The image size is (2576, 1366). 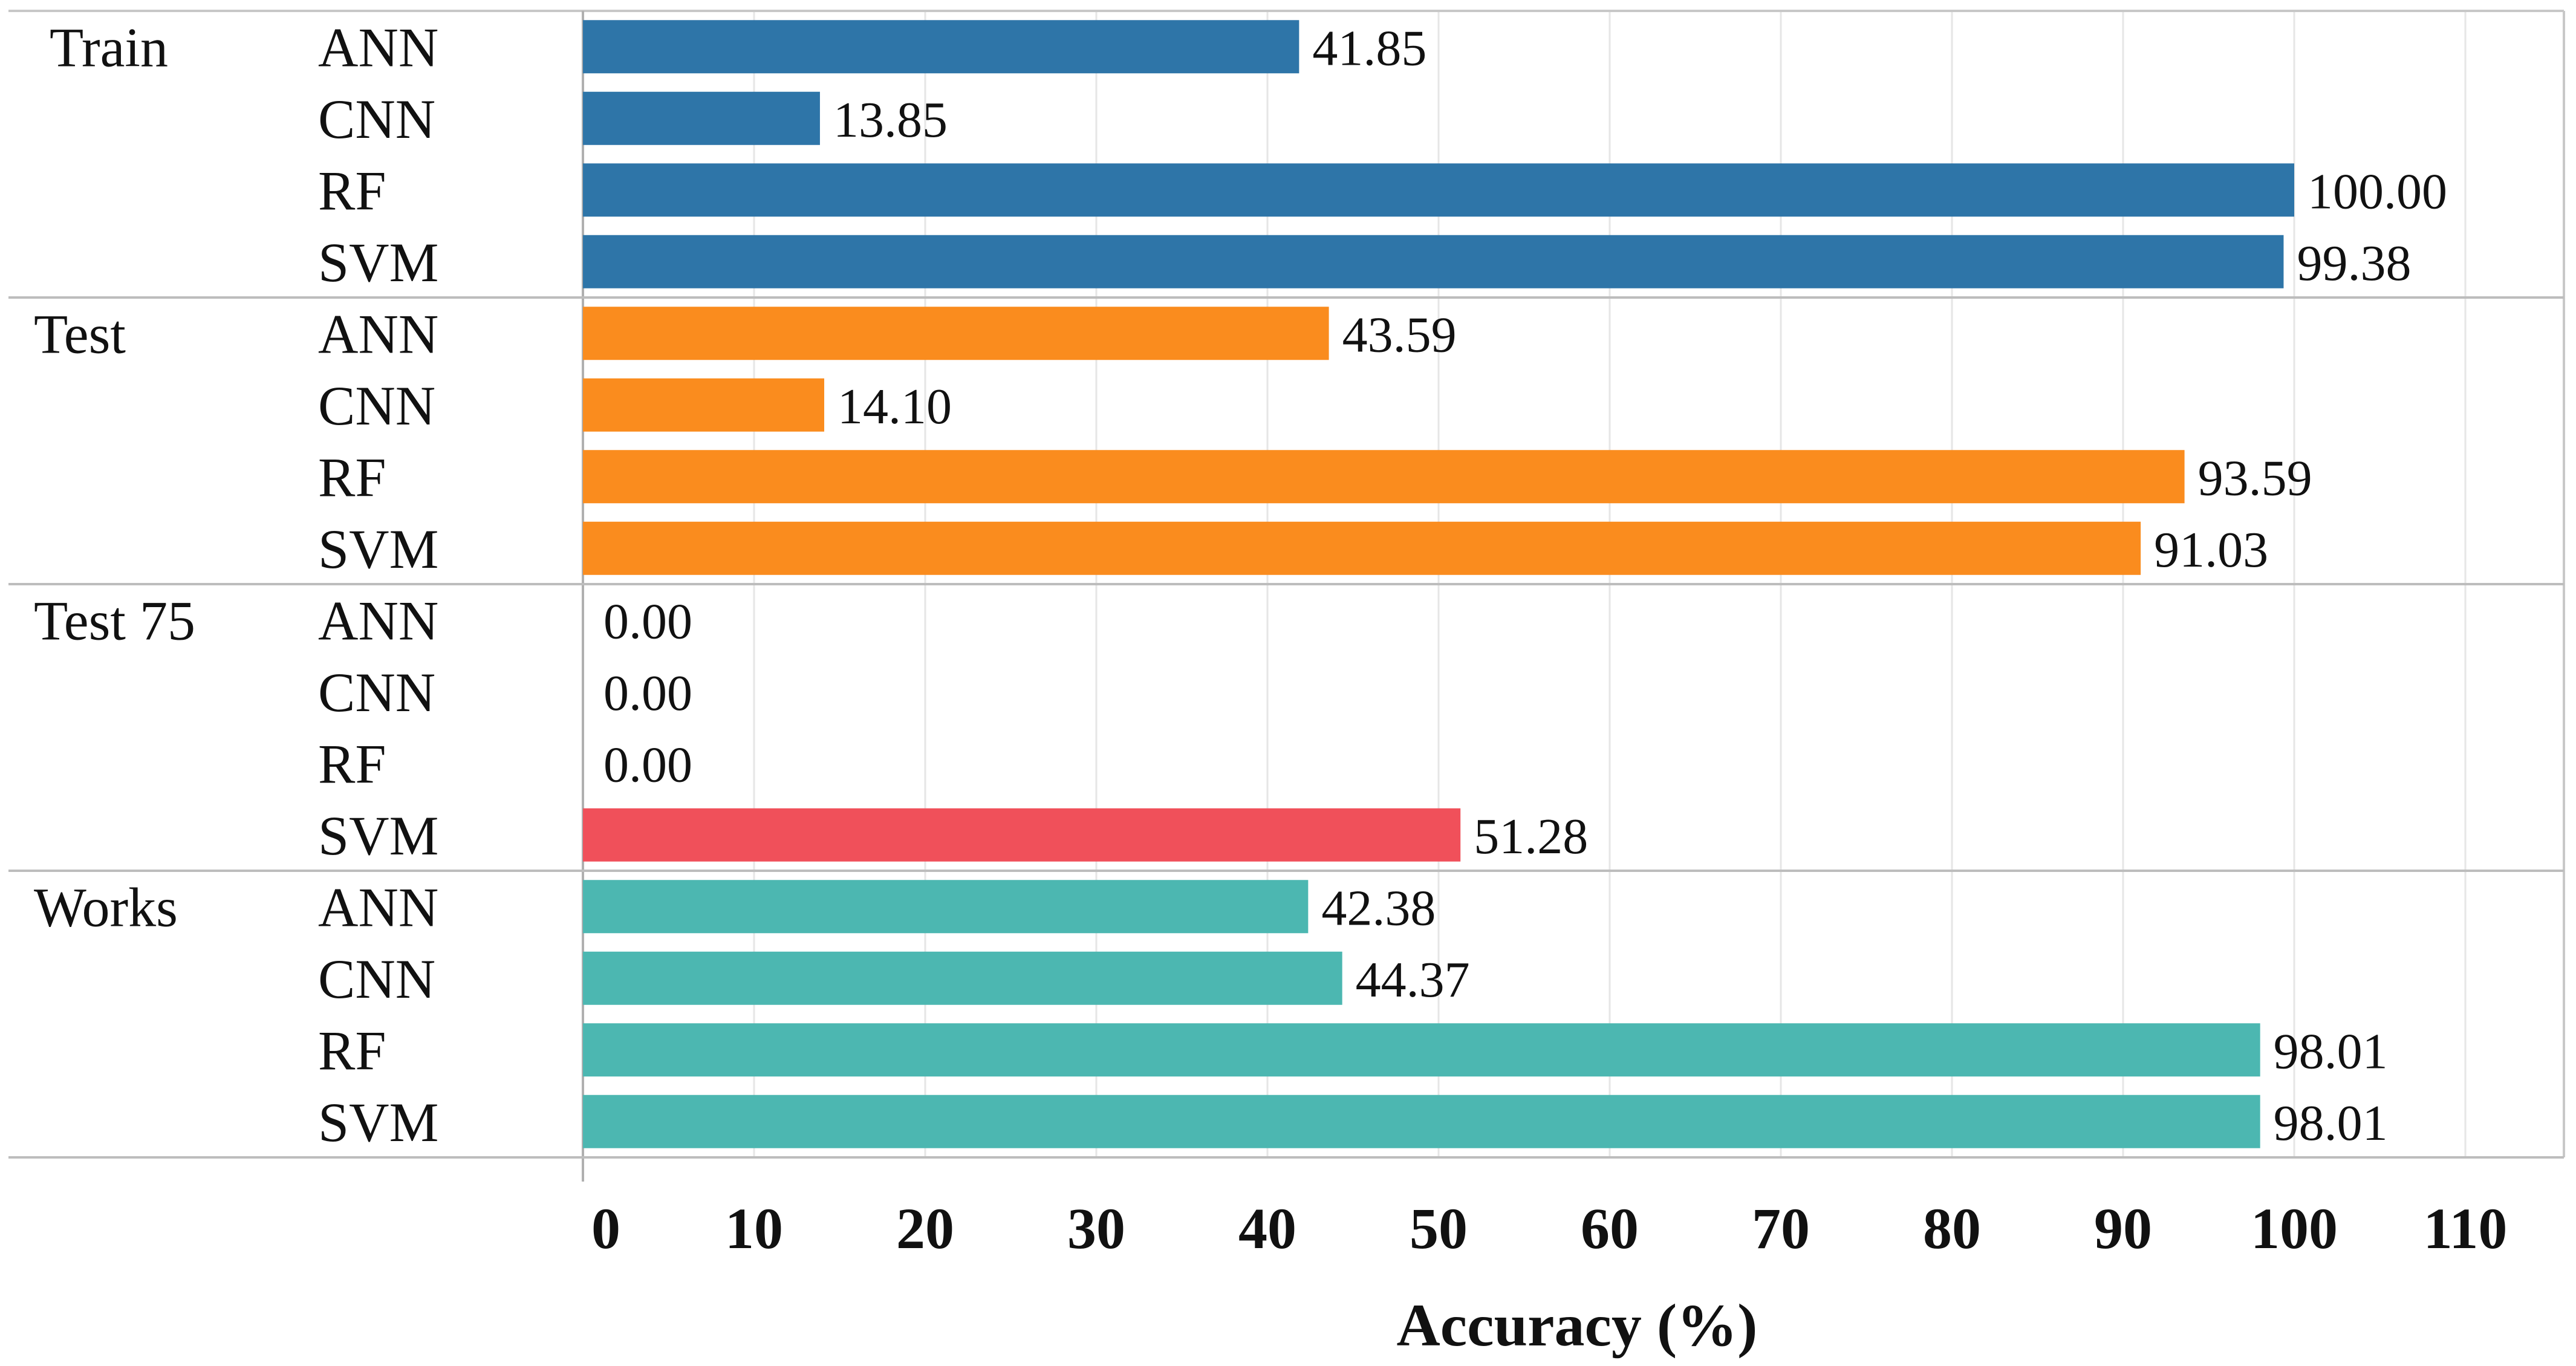 What do you see at coordinates (378, 549) in the screenshot?
I see `model-label-1-3: SVM` at bounding box center [378, 549].